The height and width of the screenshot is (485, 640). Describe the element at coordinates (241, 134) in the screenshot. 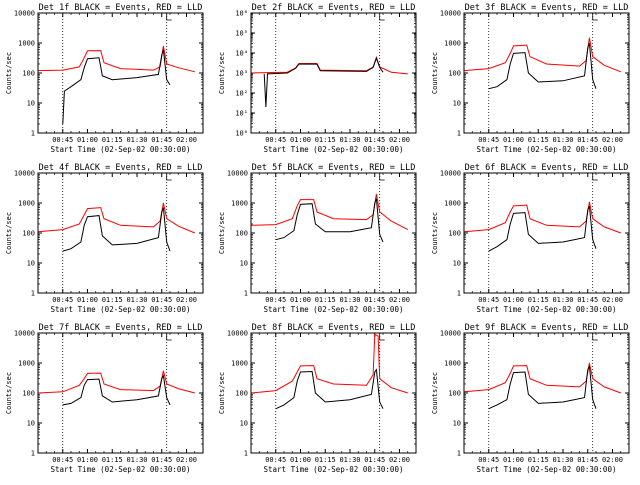

I see `y-tick-label: 10⁰` at that location.